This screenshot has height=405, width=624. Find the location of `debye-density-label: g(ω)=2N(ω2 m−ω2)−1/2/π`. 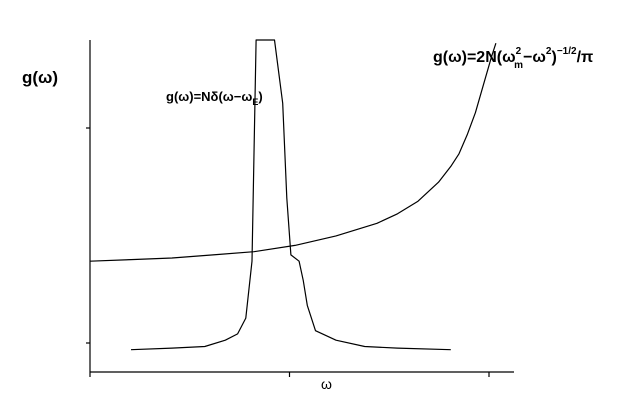

debye-density-label: g(ω)=2N(ω2 m−ω2)−1/2/π is located at coordinates (513, 58).